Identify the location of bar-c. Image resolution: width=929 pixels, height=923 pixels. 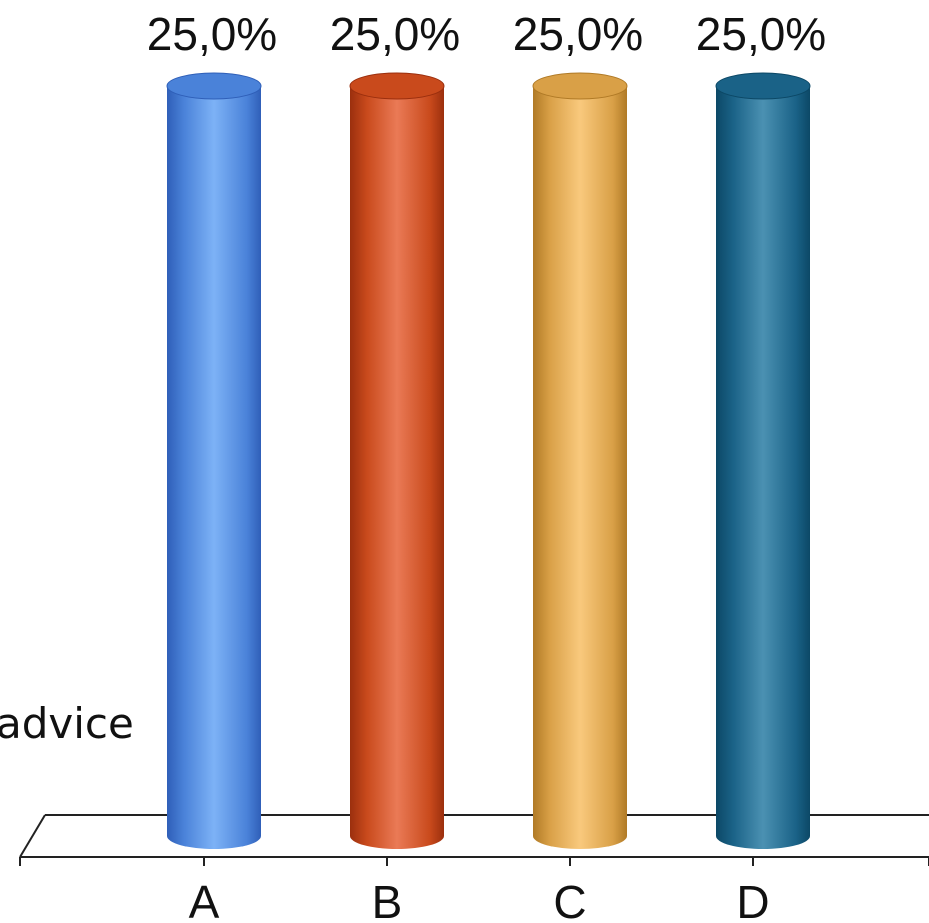
(580, 460).